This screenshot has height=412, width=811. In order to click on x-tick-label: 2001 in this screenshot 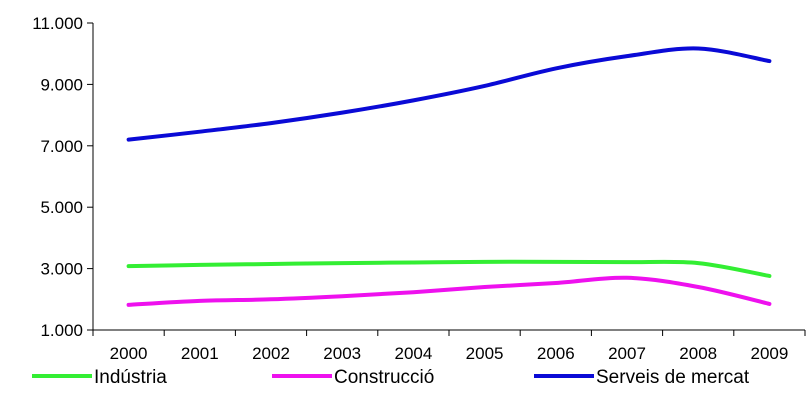, I will do `click(200, 353)`.